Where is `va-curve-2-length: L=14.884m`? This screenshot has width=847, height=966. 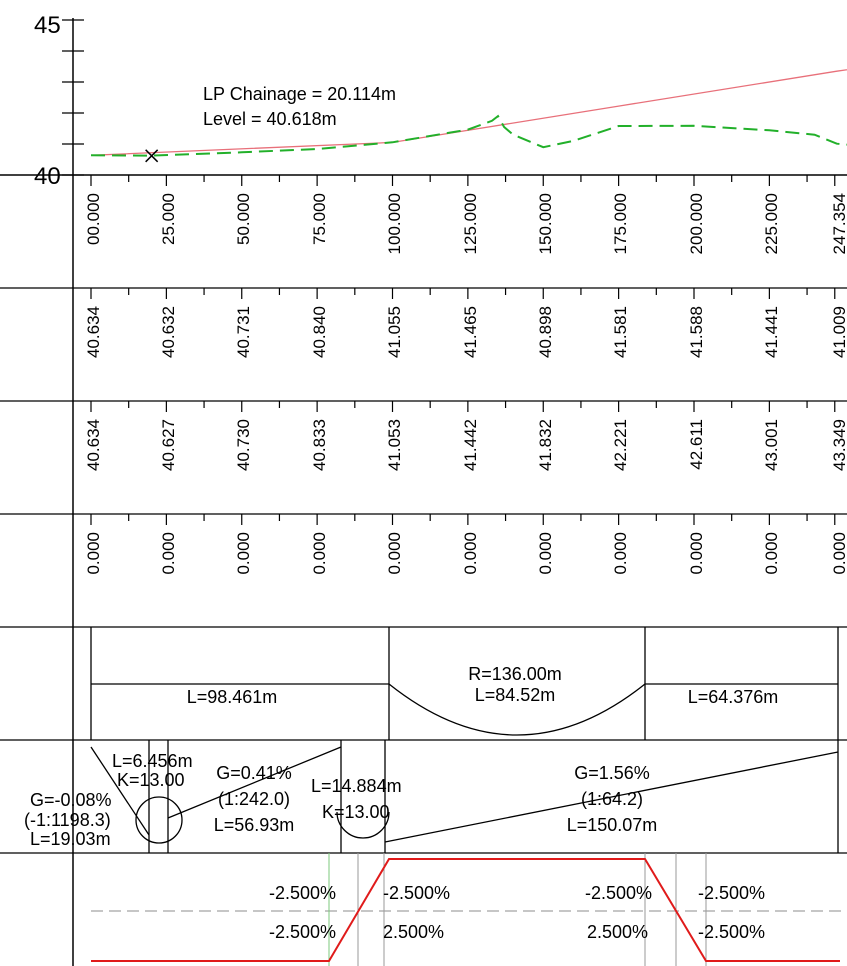 va-curve-2-length: L=14.884m is located at coordinates (356, 786).